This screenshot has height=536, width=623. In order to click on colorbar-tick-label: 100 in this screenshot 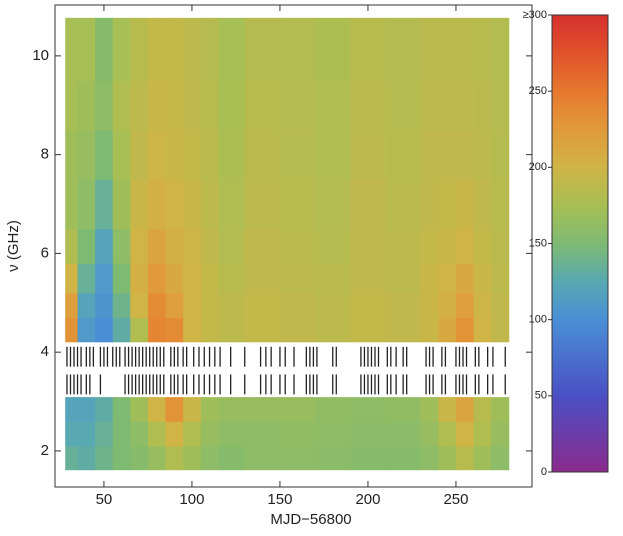, I will do `click(538, 320)`.